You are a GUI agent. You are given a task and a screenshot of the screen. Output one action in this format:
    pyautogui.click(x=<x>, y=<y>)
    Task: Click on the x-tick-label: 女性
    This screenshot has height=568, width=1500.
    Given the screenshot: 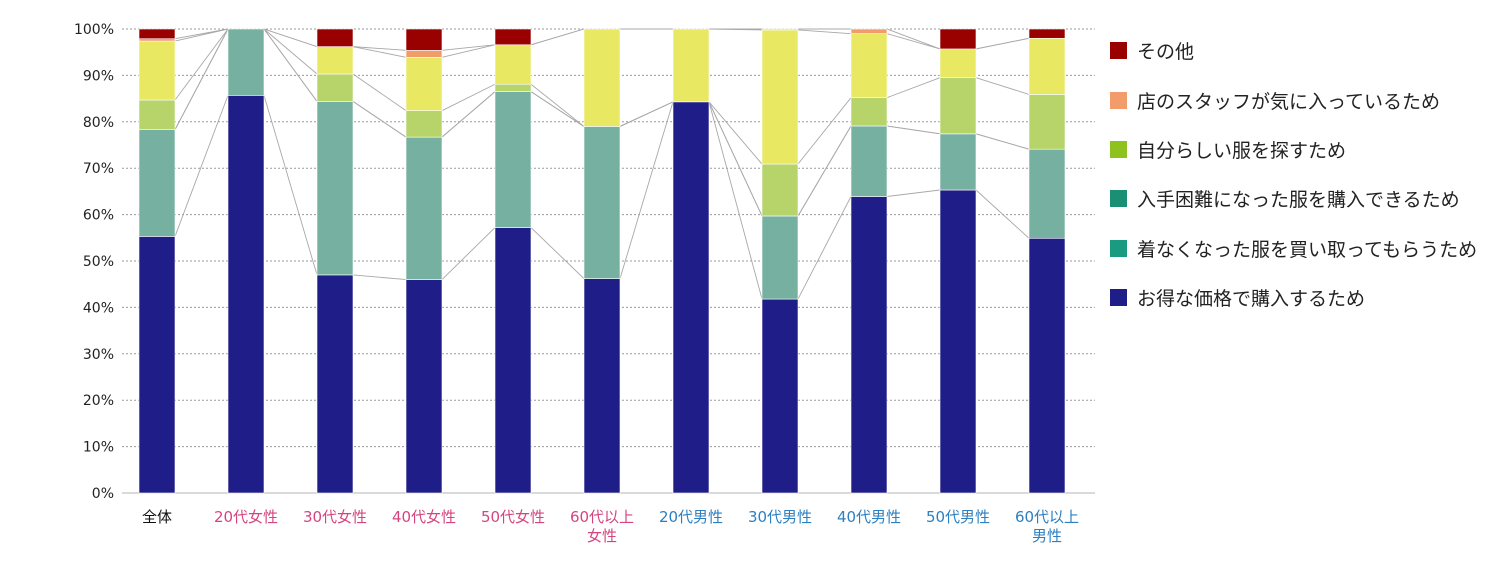 What is the action you would take?
    pyautogui.click(x=602, y=536)
    